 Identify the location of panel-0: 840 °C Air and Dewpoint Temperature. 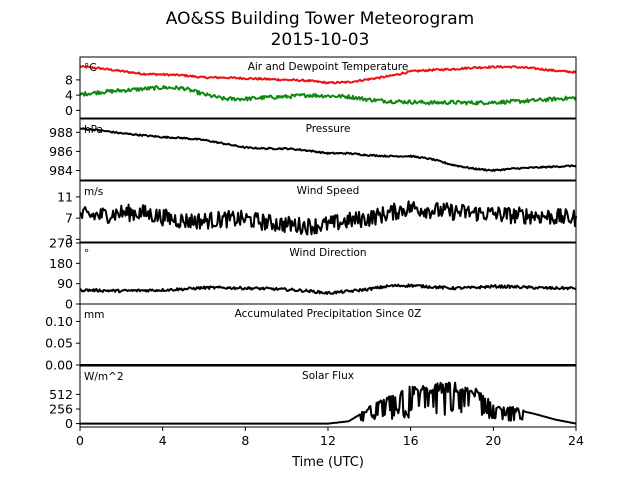
(321, 87).